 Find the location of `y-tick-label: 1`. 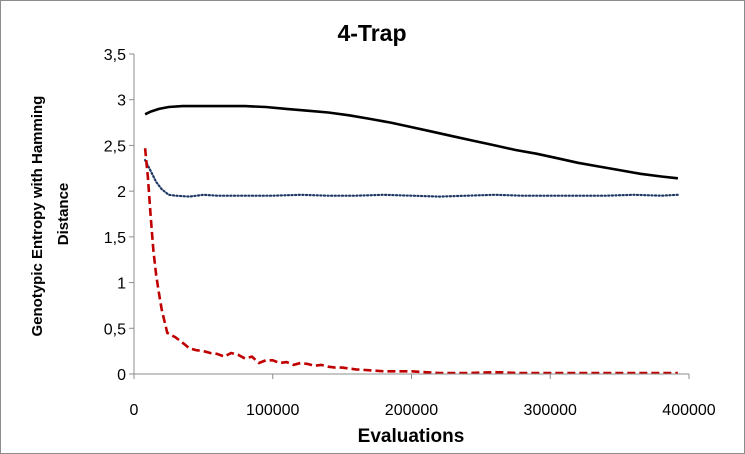

y-tick-label: 1 is located at coordinates (121, 284).